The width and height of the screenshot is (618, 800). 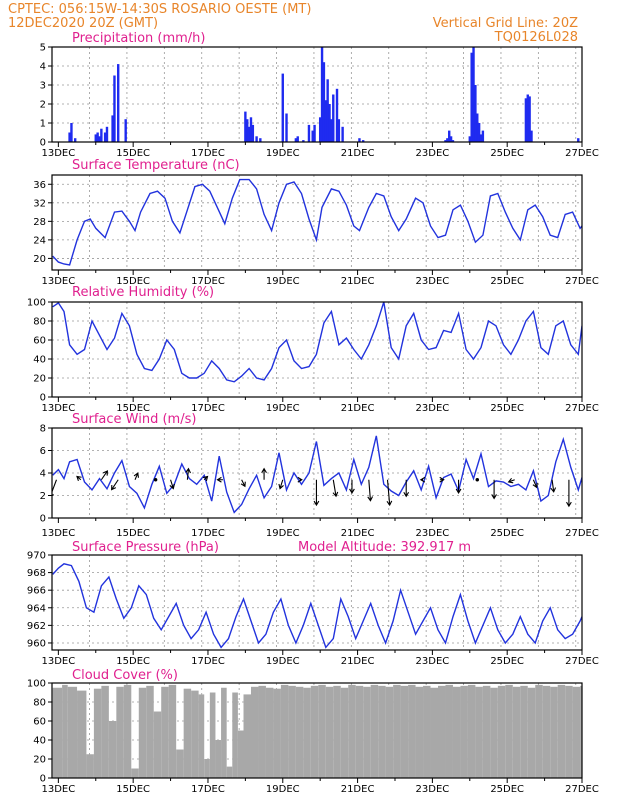 What do you see at coordinates (39, 722) in the screenshot?
I see `y-tick-label: 60` at bounding box center [39, 722].